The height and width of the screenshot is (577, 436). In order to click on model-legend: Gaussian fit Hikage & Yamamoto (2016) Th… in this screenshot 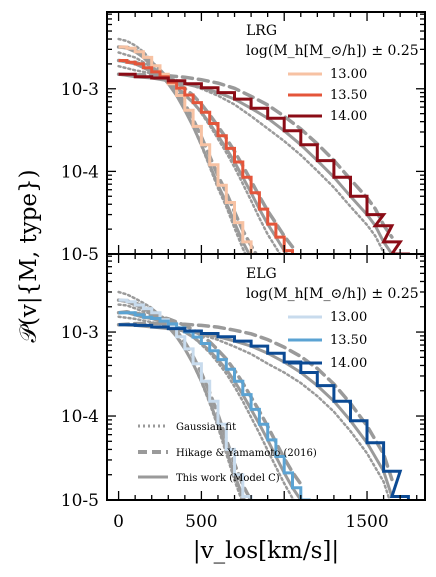, I will do `click(227, 453)`.